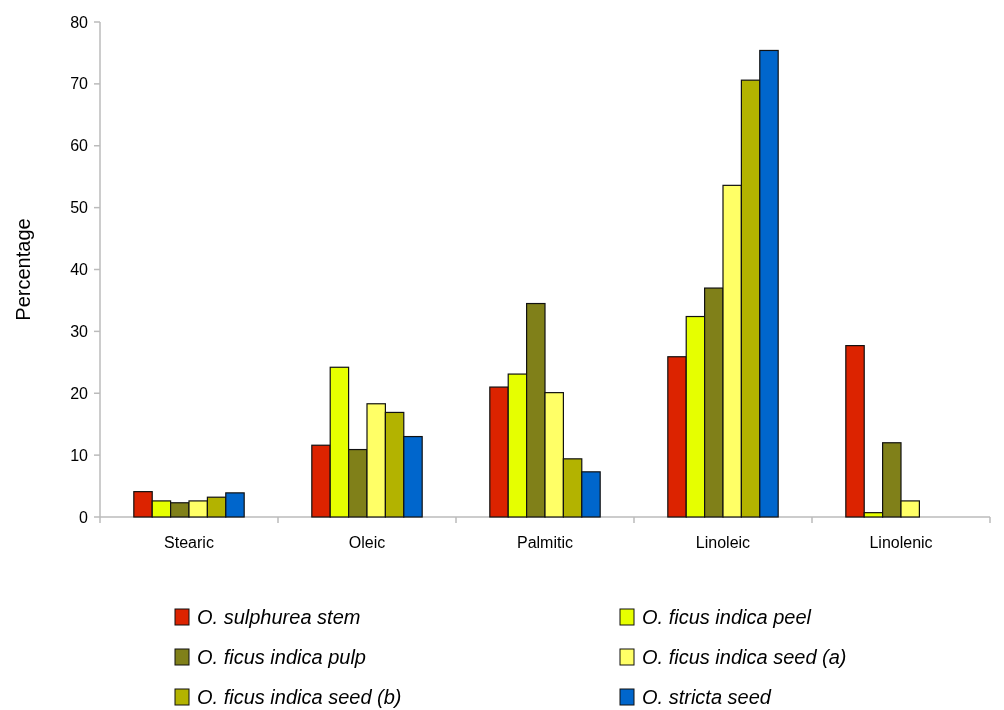 Image resolution: width=1004 pixels, height=710 pixels. Describe the element at coordinates (299, 697) in the screenshot. I see `legend-label: O. ficus indica seed (b)` at that location.